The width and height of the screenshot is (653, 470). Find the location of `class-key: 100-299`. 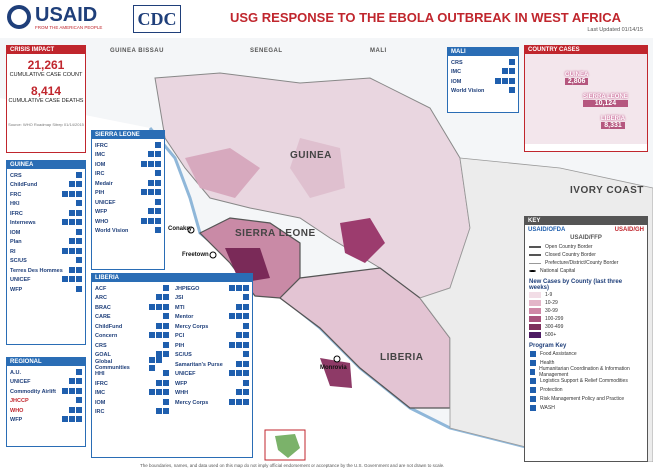

class-key: 100-299 is located at coordinates (586, 319).